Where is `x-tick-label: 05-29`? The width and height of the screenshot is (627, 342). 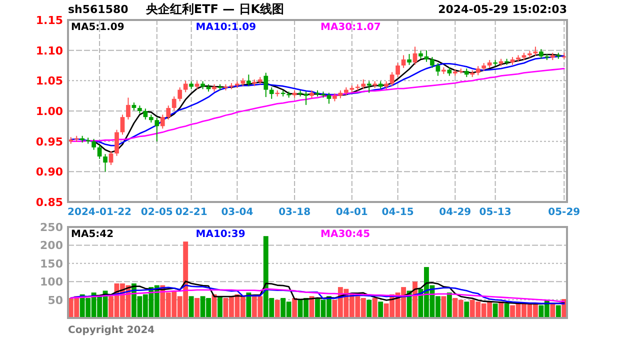 x-tick-label: 05-29 is located at coordinates (564, 212).